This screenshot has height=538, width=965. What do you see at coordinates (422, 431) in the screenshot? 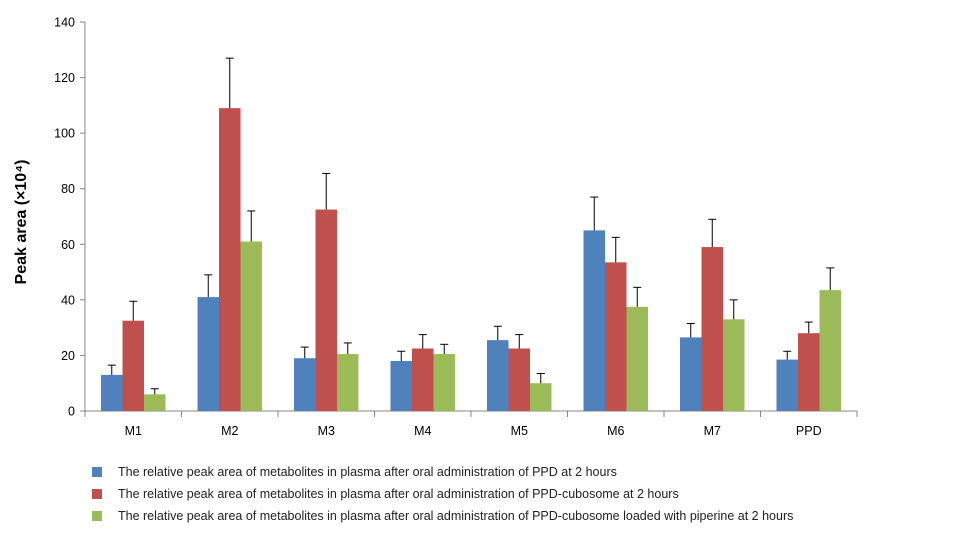
I see `x-tick-label: M4` at bounding box center [422, 431].